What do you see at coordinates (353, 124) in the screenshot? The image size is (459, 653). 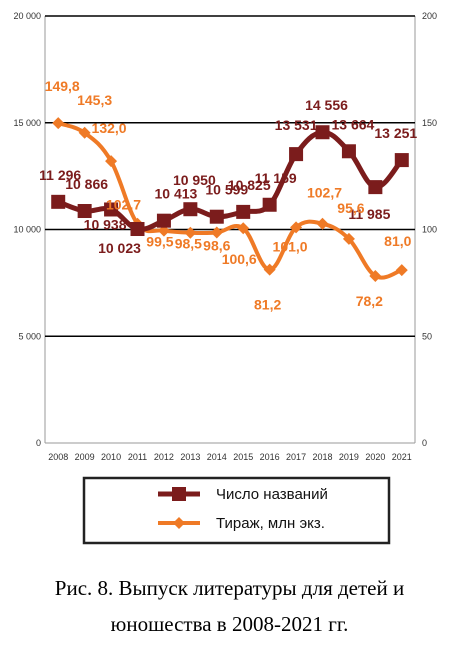 I see `data-label-titles: 13 664` at bounding box center [353, 124].